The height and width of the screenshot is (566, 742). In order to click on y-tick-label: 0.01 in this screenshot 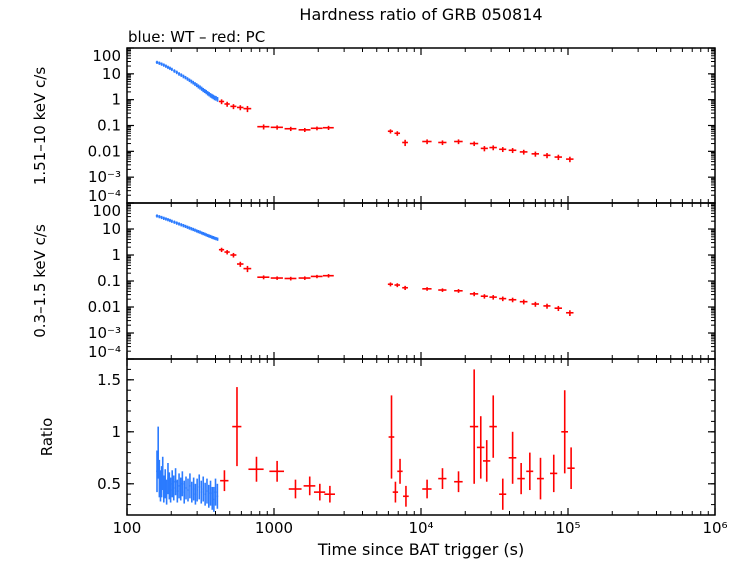, I will do `click(104, 307)`.